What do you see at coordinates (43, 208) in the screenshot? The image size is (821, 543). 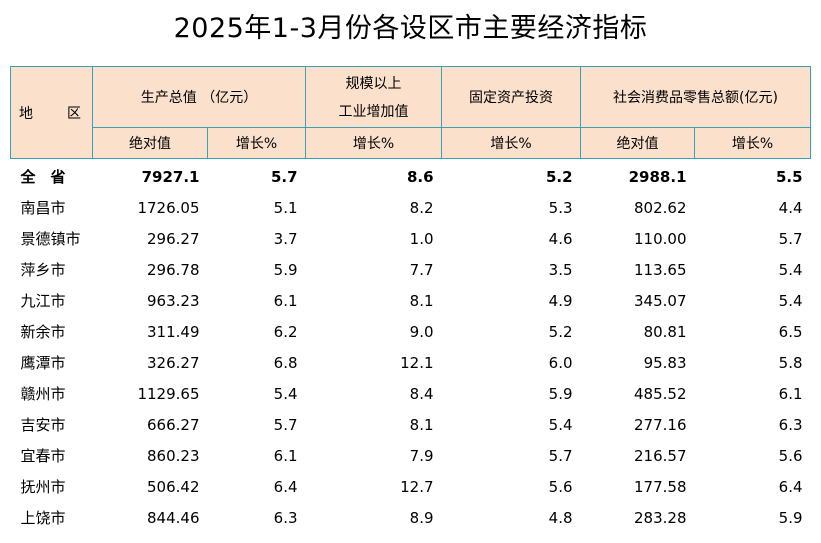 I see `cell-name: 南昌市` at bounding box center [43, 208].